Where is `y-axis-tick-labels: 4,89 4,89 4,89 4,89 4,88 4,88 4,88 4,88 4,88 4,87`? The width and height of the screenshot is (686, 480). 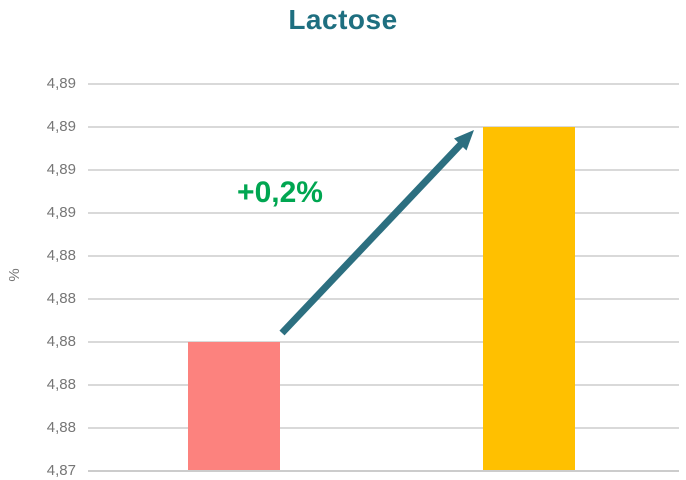
y-axis-tick-labels: 4,89 4,89 4,89 4,89 4,88 4,88 4,88 4,88 4,88 4,87 is located at coordinates (38, 277).